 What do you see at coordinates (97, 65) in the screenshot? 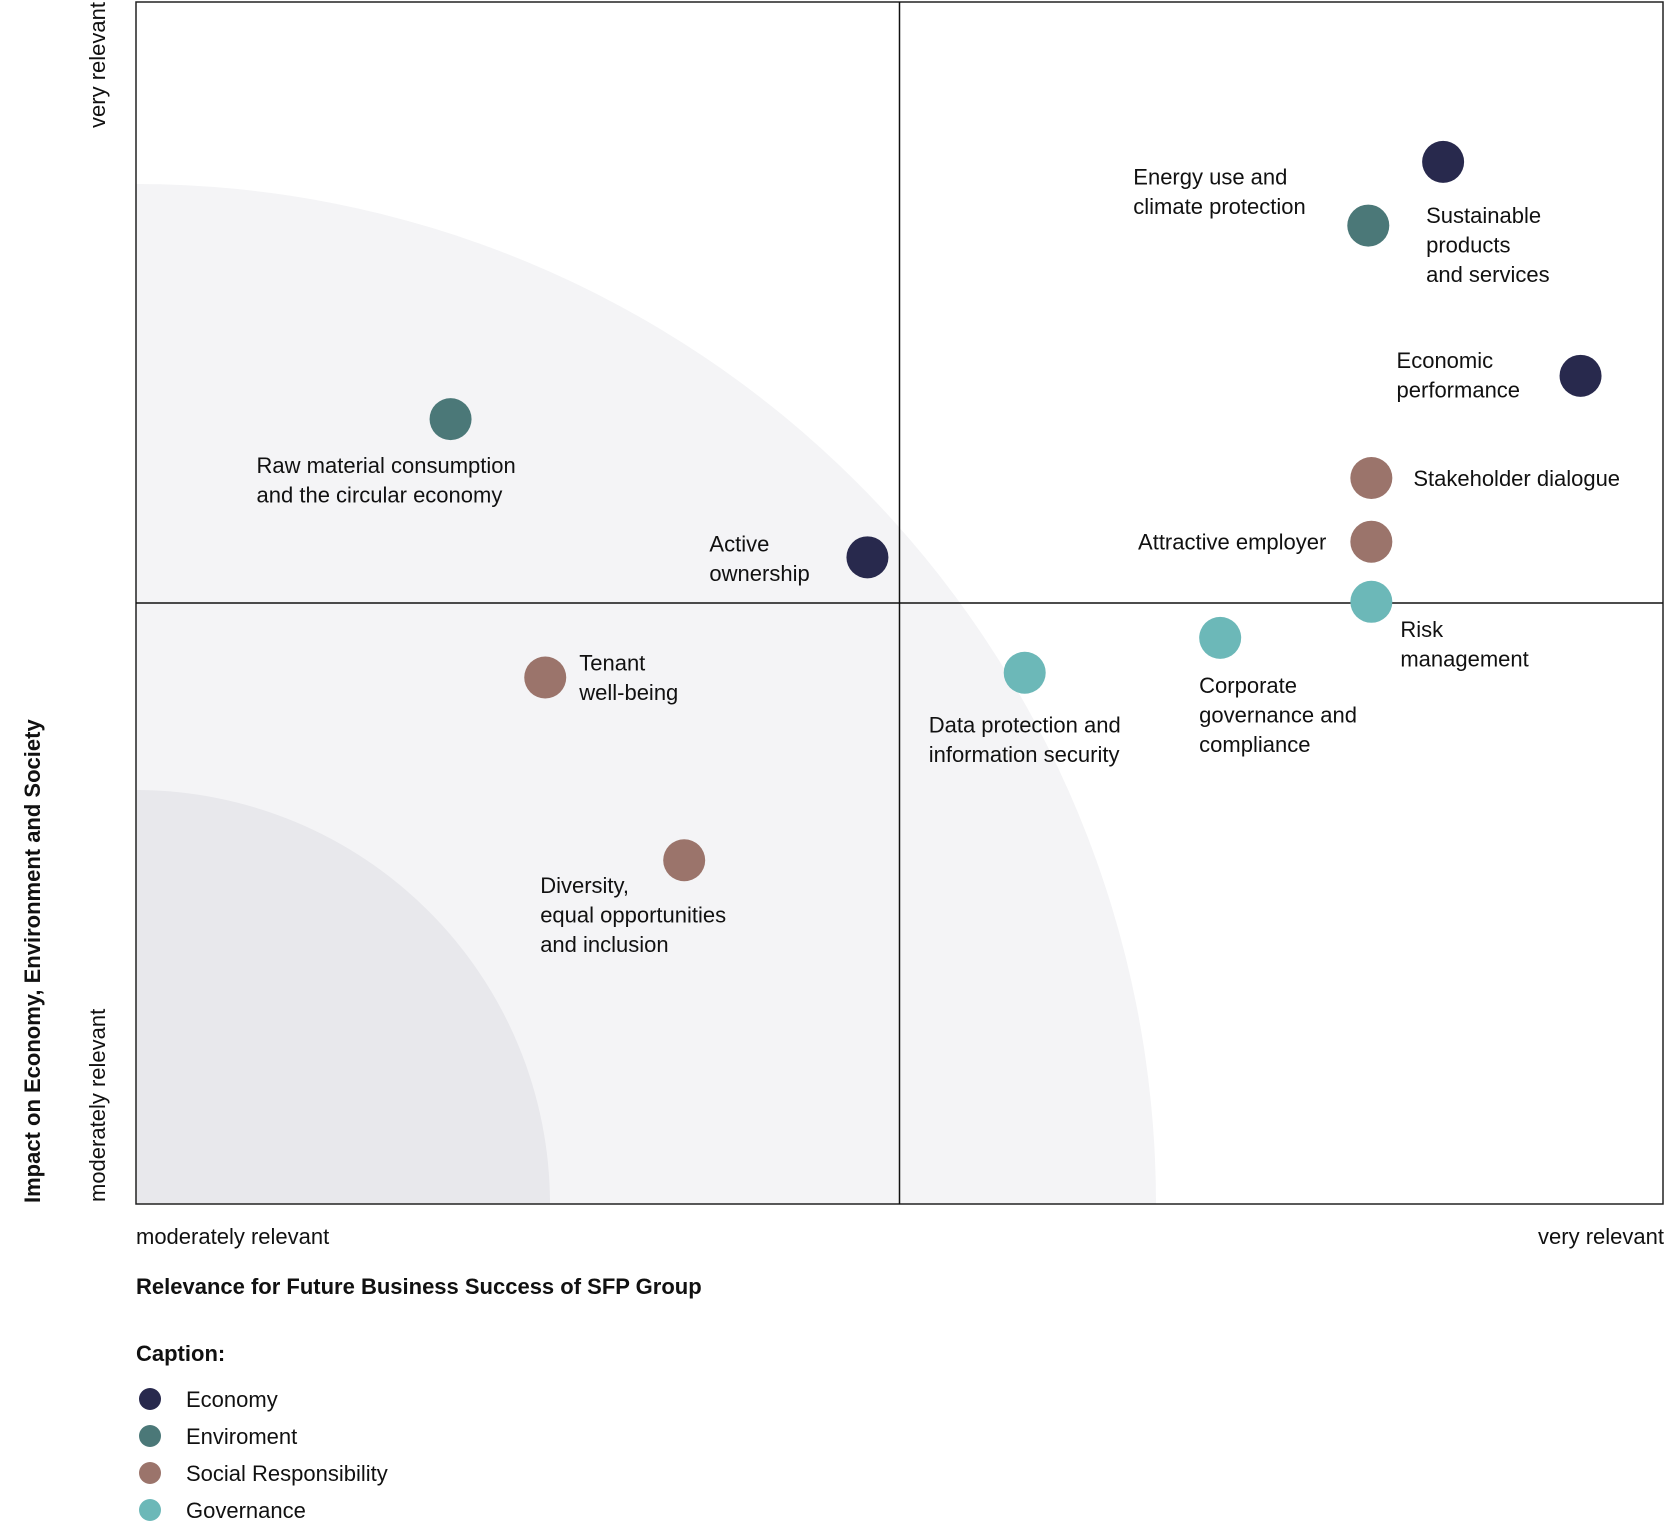
I see `y-tick-label-high: very relevant` at bounding box center [97, 65].